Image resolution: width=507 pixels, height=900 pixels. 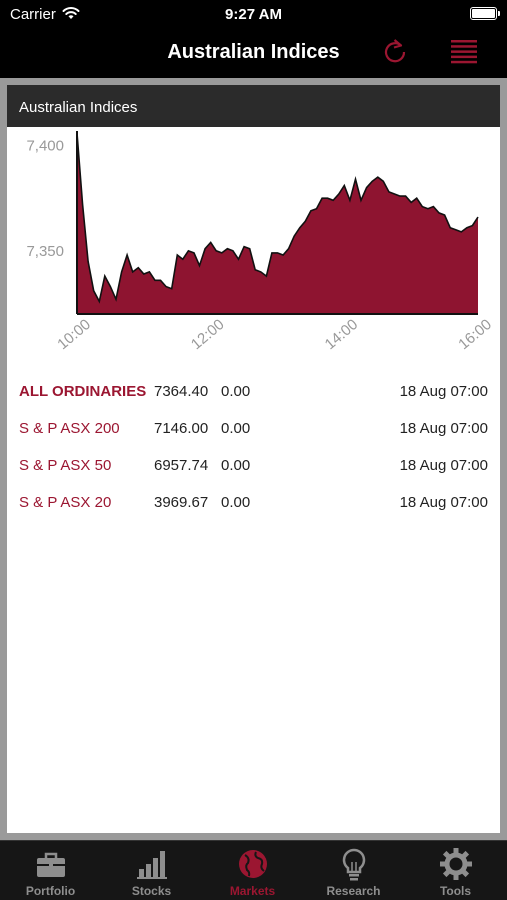 I want to click on tab-label: Stocks, so click(x=151, y=891).